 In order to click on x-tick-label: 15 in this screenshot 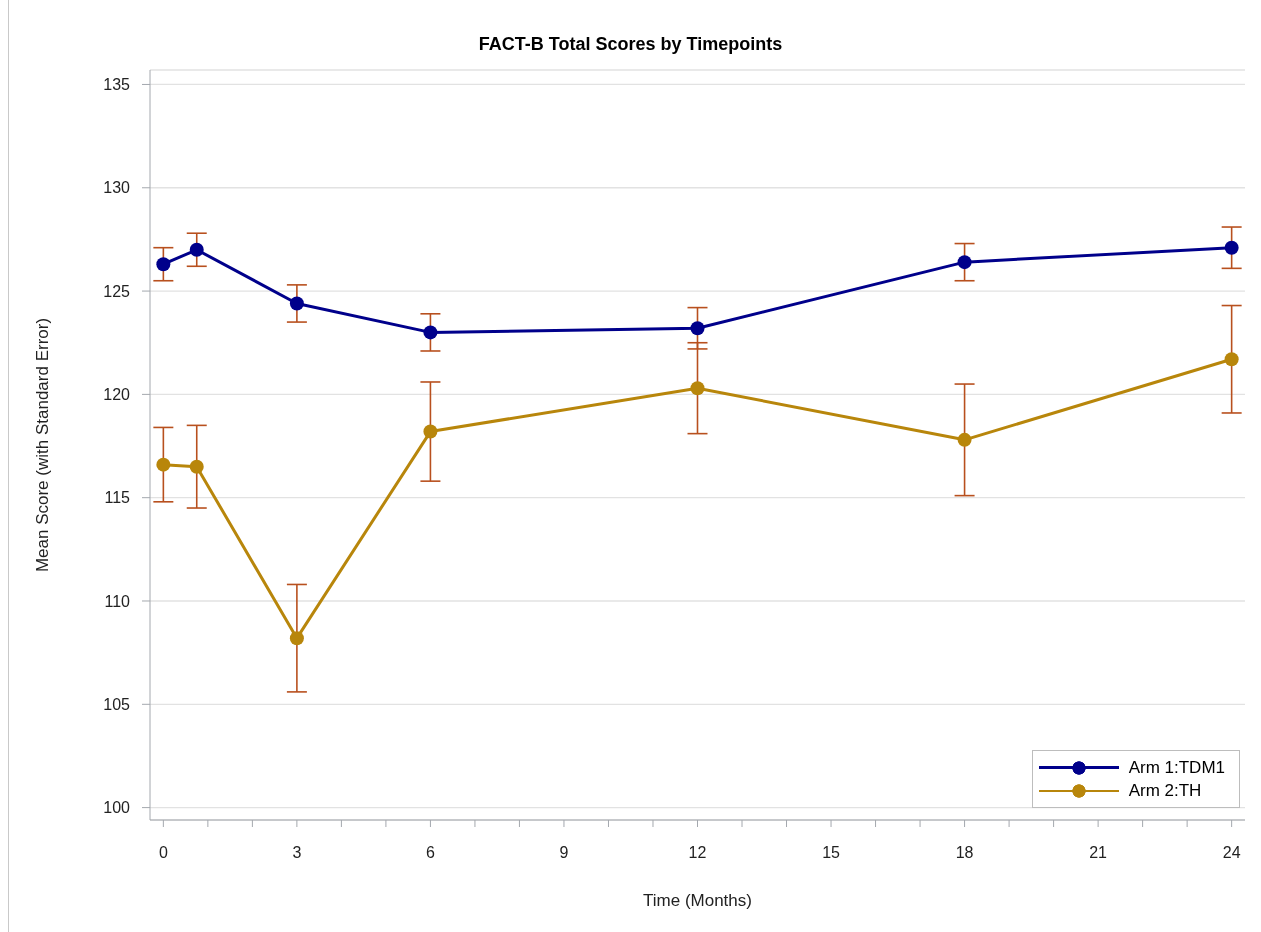, I will do `click(831, 853)`.